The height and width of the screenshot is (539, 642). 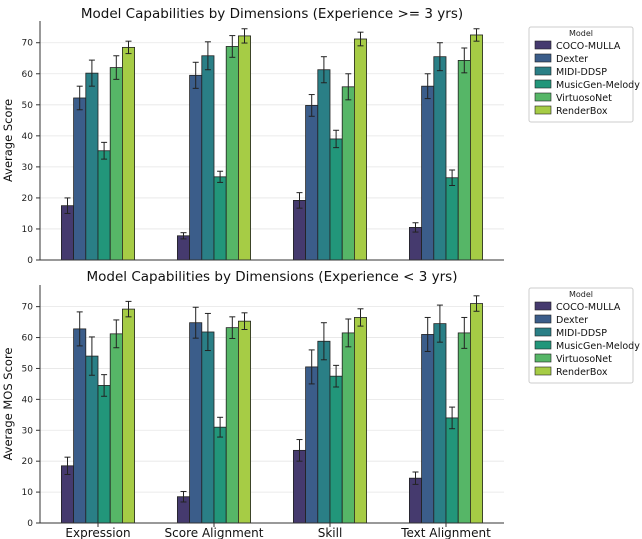 I want to click on x-tick-label: Skill, so click(x=330, y=532).